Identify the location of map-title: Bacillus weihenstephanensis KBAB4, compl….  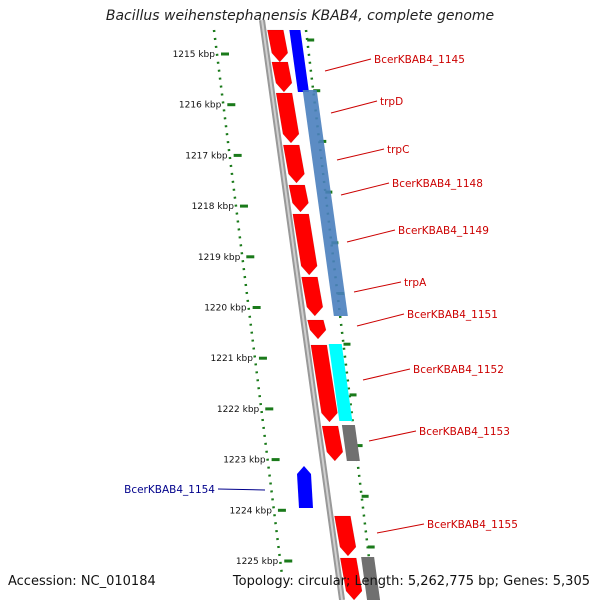
(300, 16).